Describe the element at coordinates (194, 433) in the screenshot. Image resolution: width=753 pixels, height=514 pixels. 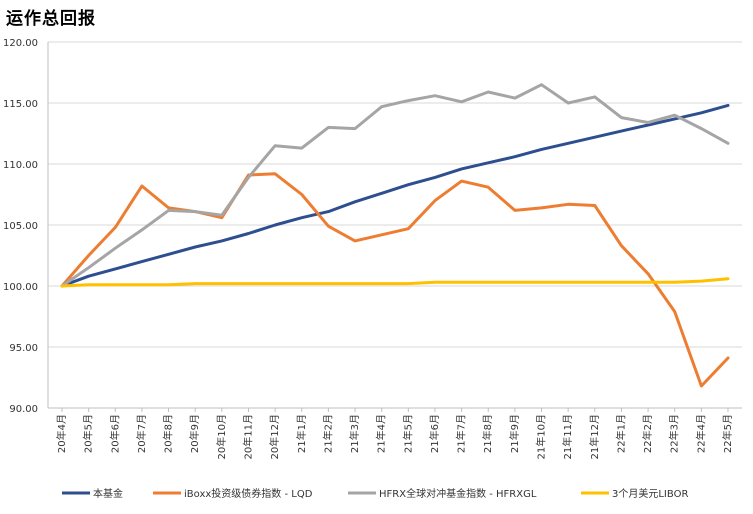
I see `x-tick-label: 20年9月` at that location.